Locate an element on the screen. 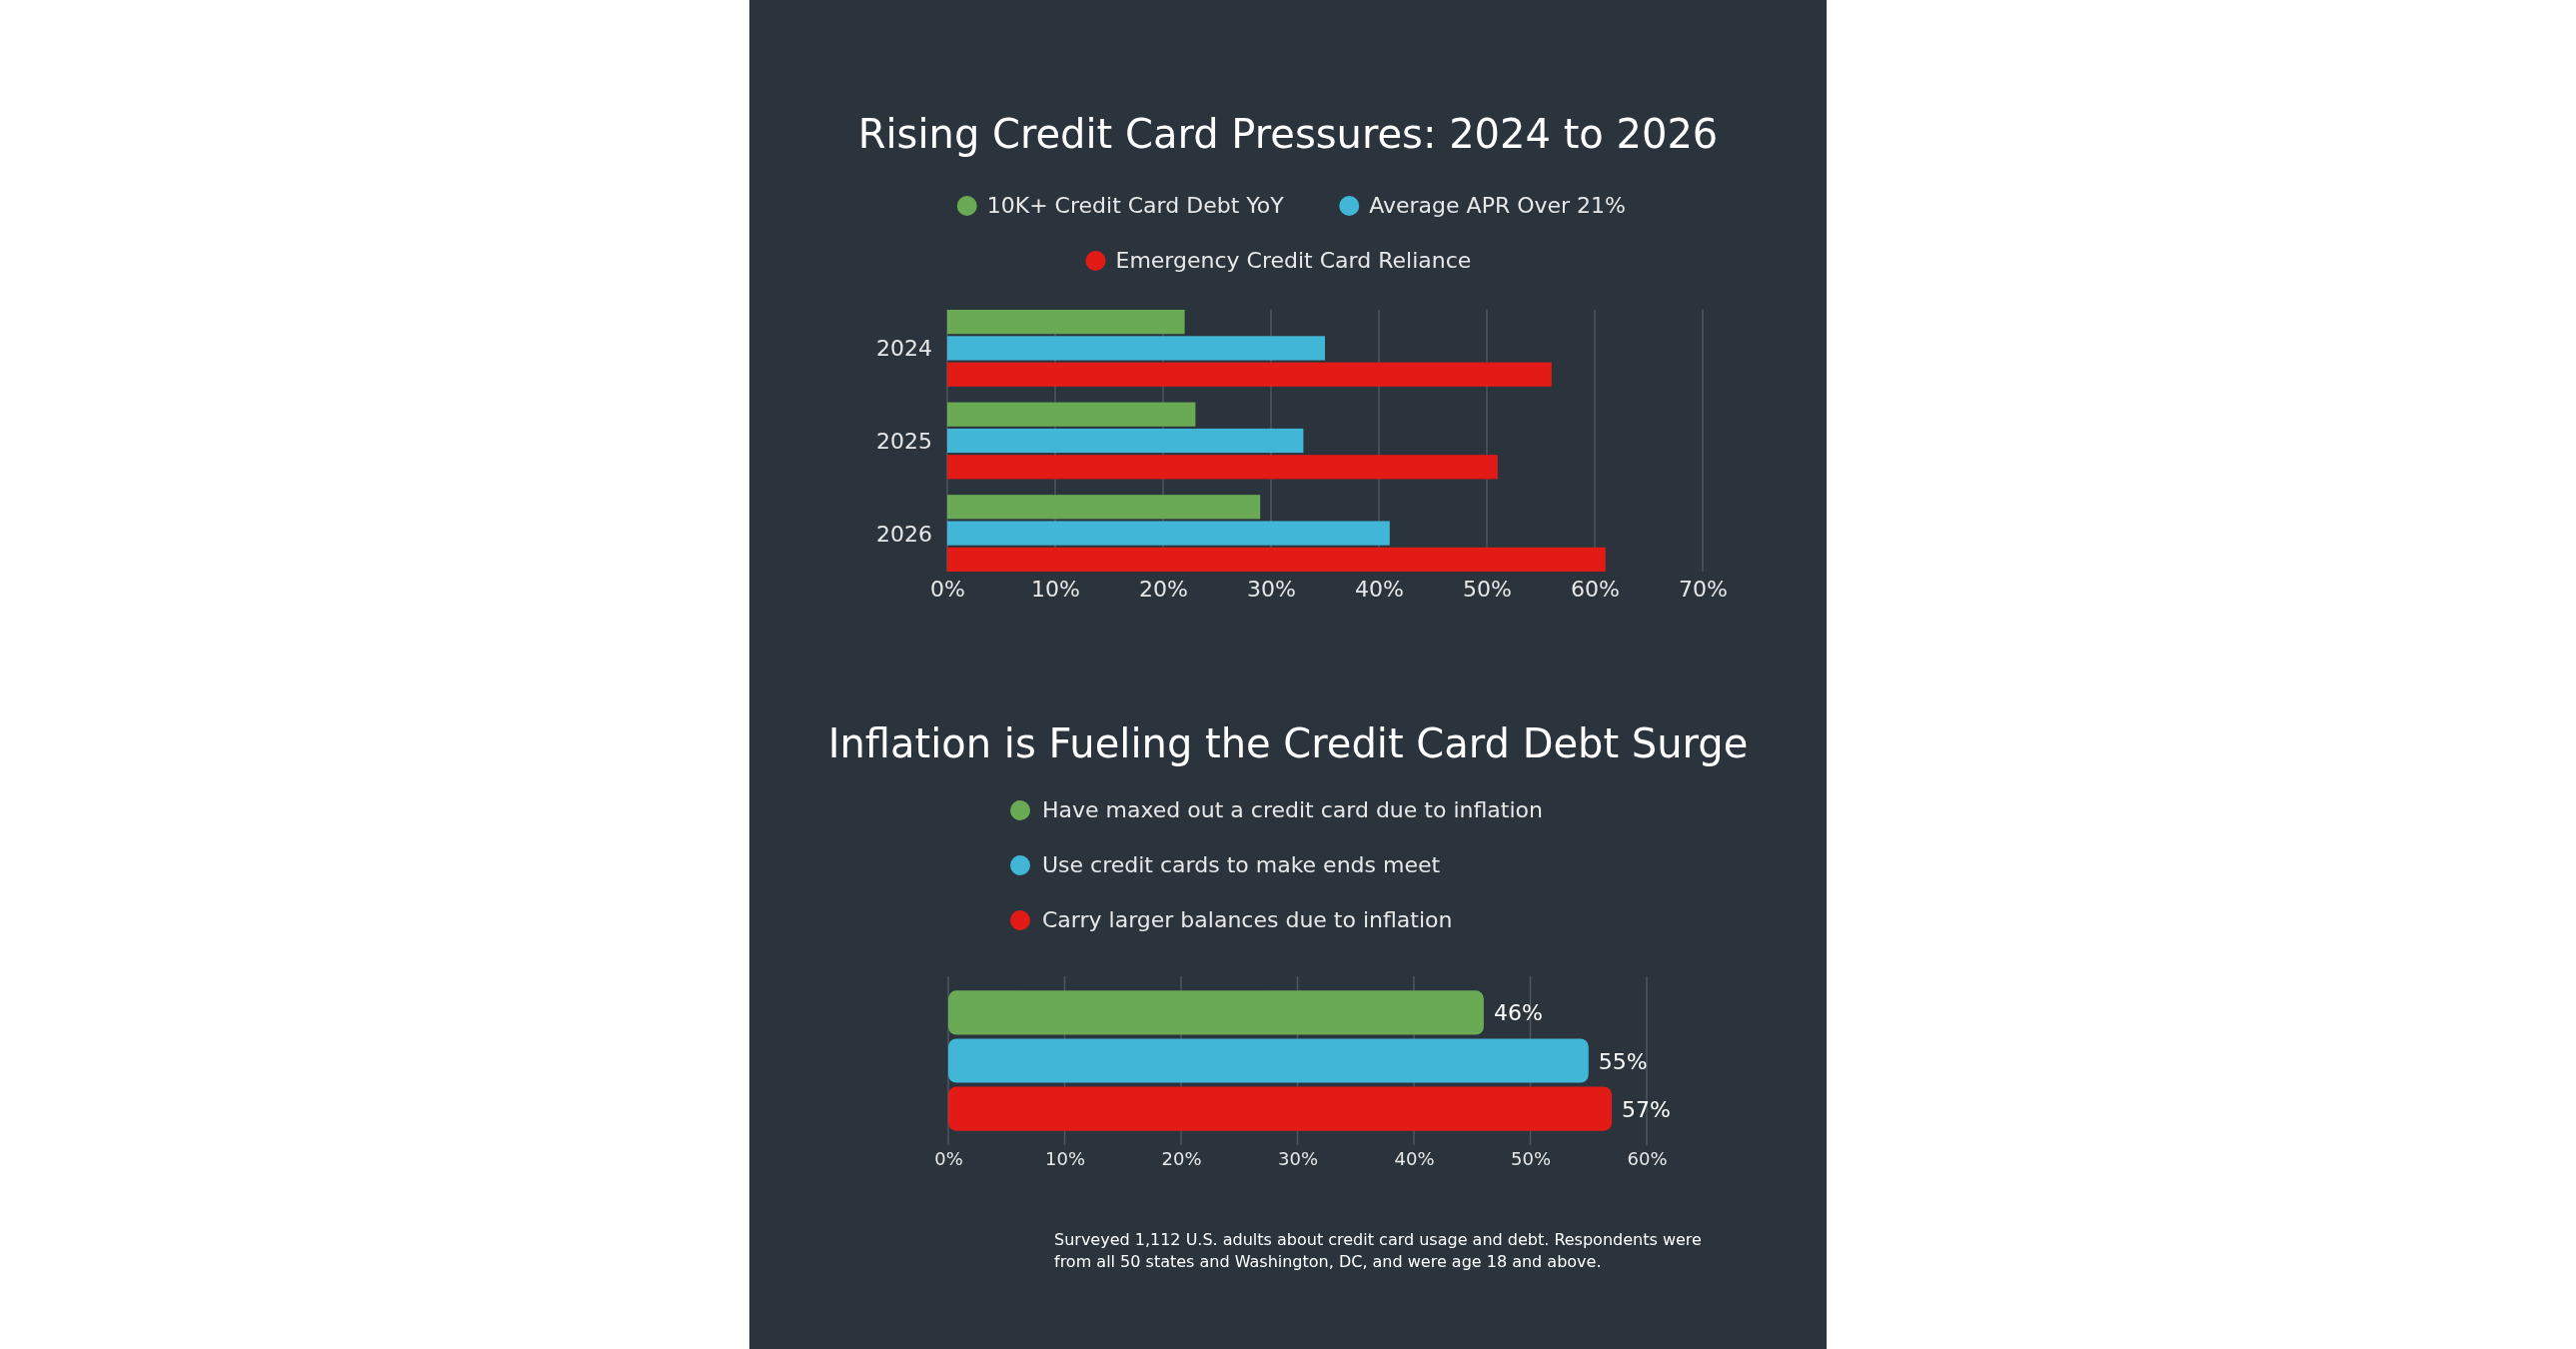 The height and width of the screenshot is (1349, 2576). chart-title: Inflation is Fueling the Credit Card Debt Surge is located at coordinates (1288, 743).